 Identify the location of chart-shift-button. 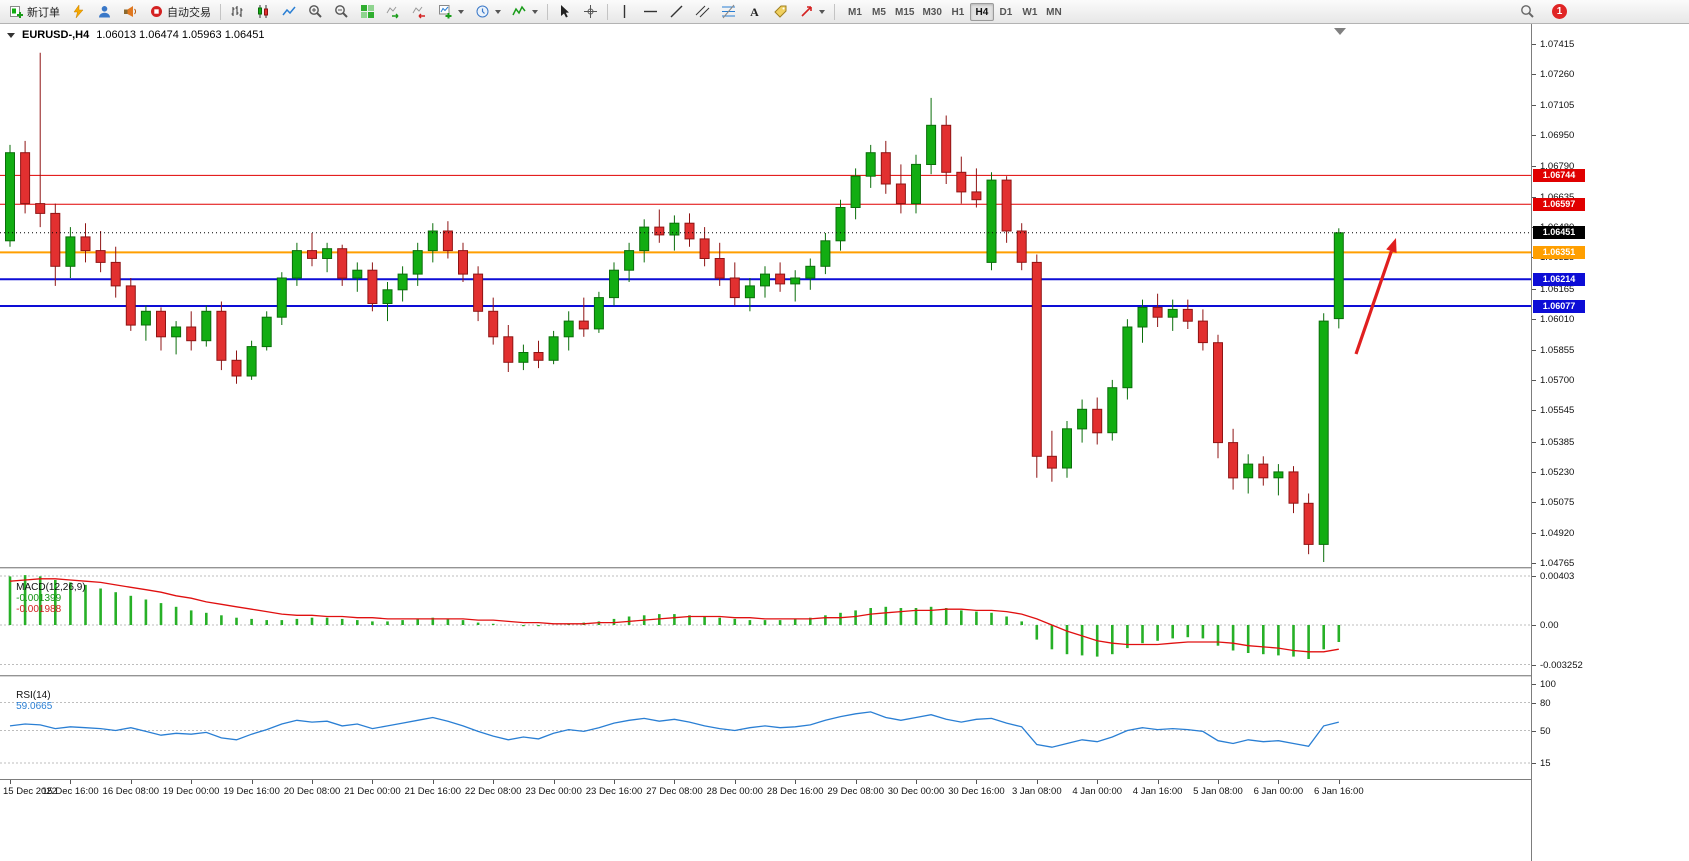
(419, 11).